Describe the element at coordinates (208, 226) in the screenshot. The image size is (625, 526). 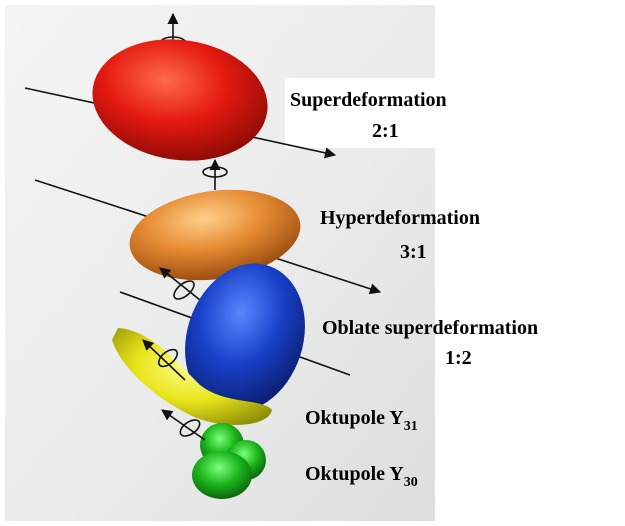
I see `hyperdeformed-shape` at that location.